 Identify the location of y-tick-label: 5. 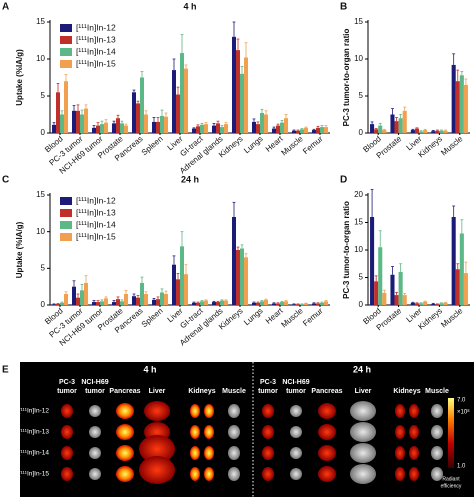
(43, 95).